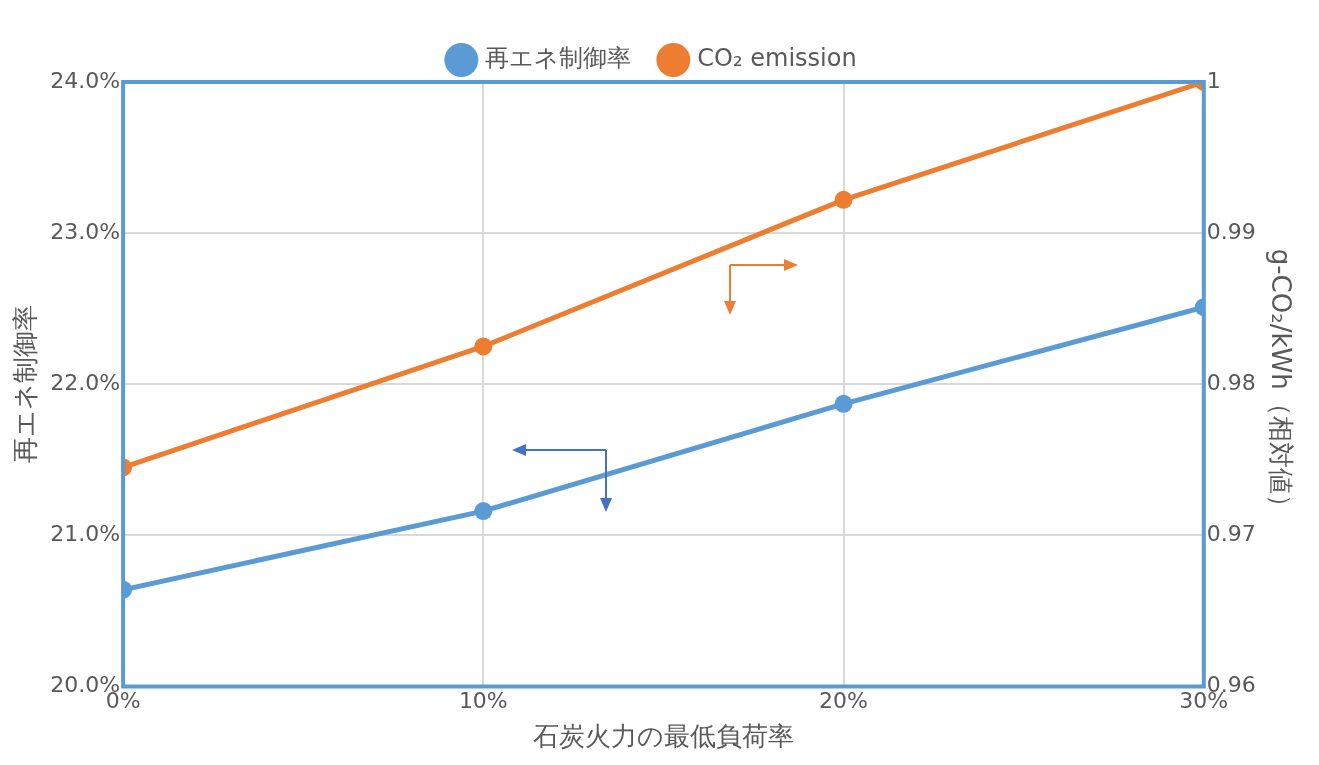 The width and height of the screenshot is (1319, 765). I want to click on y2-tick-label: 0.99, so click(1231, 231).